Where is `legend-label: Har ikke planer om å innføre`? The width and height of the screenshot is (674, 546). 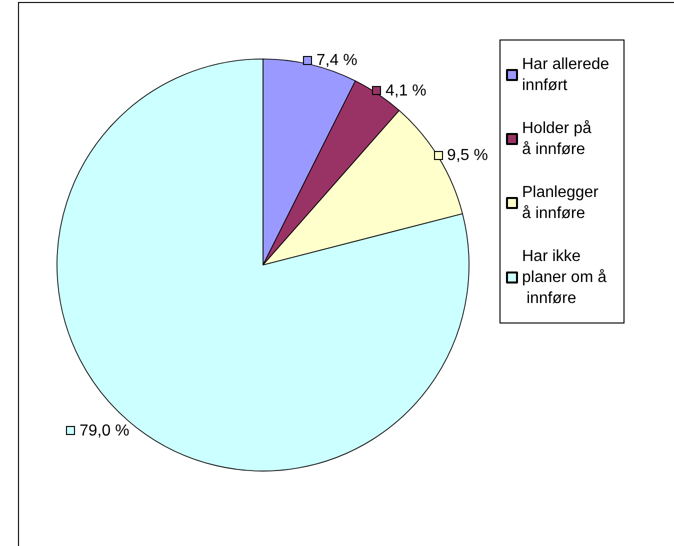 legend-label: Har ikke planer om å innføre is located at coordinates (564, 277).